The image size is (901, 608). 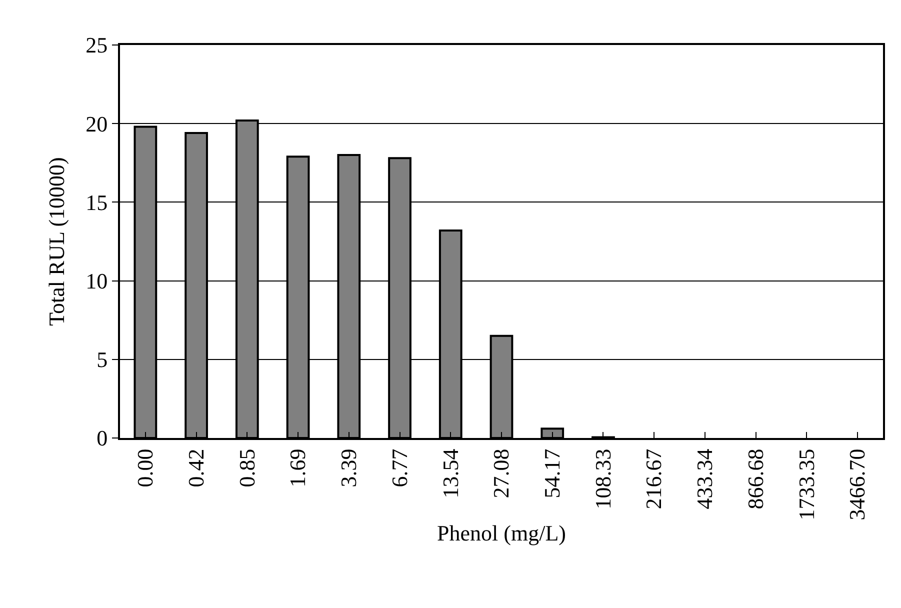 I want to click on y-tick-label: 15, so click(x=97, y=202).